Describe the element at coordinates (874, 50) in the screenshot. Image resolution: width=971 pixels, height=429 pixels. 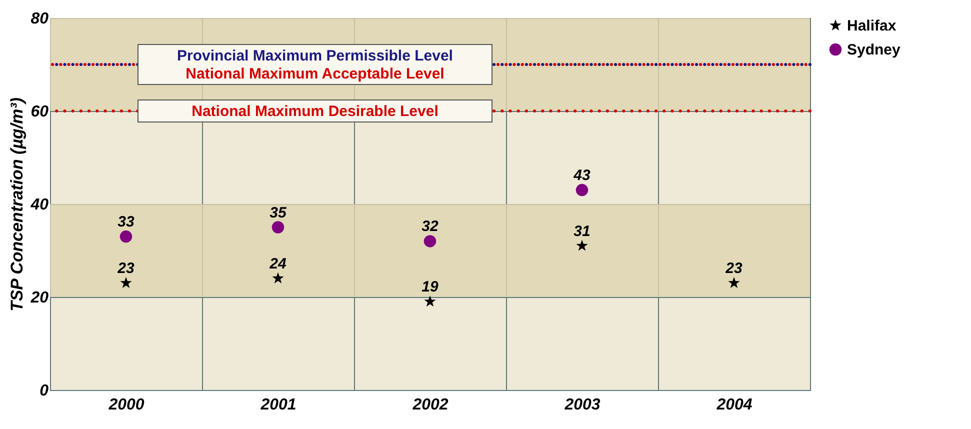
I see `legend-label: Sydney` at that location.